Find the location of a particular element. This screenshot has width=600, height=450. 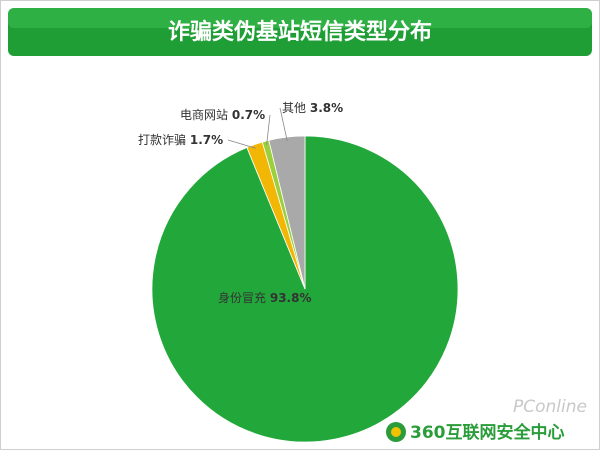

slice-label: 打款诈骗 1.7% is located at coordinates (180, 139).